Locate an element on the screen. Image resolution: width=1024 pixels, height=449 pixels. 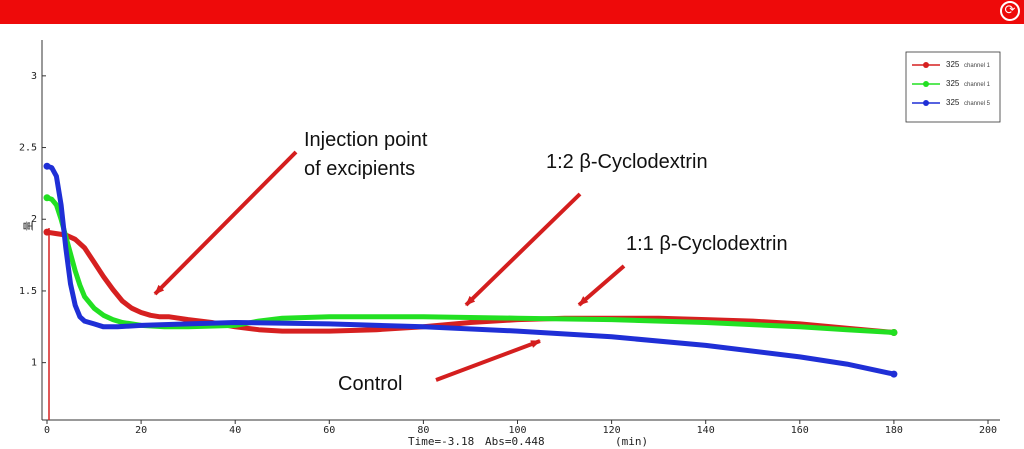
annotation-1to2: 1:2 β-Cyclodextrin is located at coordinates (627, 162).